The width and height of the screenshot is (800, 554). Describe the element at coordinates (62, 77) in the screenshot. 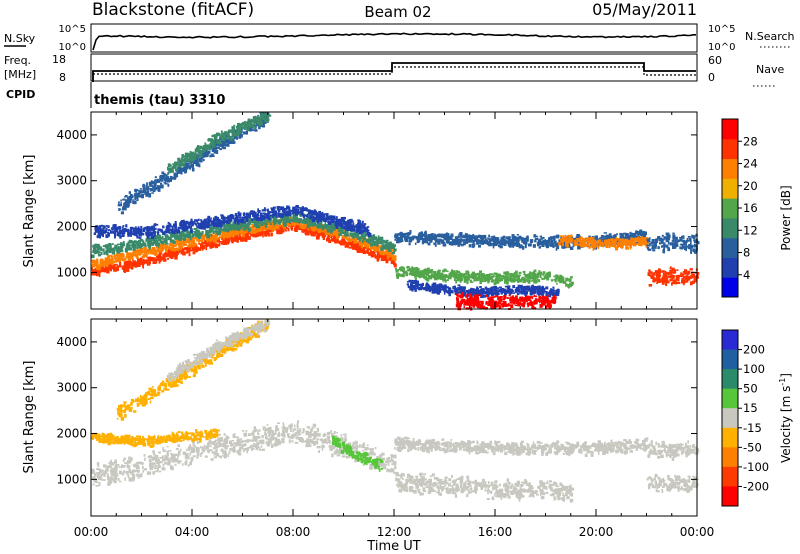

I see `freq-tick-bottom: 8` at that location.